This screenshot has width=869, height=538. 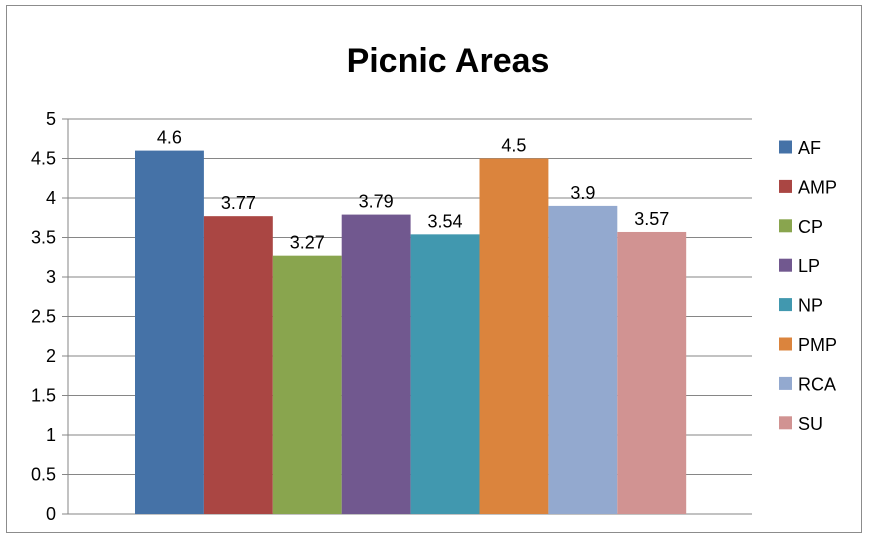 What do you see at coordinates (785, 226) in the screenshot?
I see `legend-swatch-cp` at bounding box center [785, 226].